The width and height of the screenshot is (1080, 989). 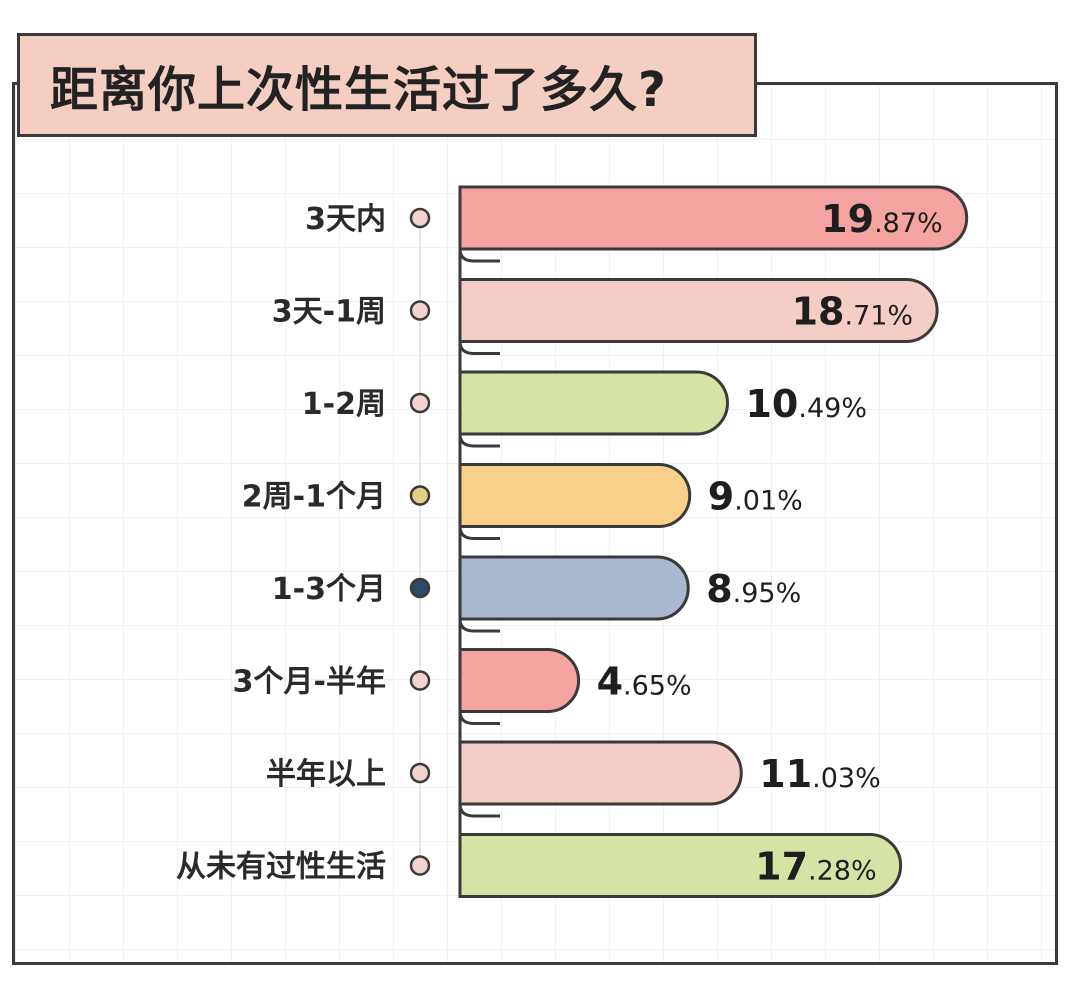 What do you see at coordinates (644, 682) in the screenshot?
I see `value-label: 4.65%` at bounding box center [644, 682].